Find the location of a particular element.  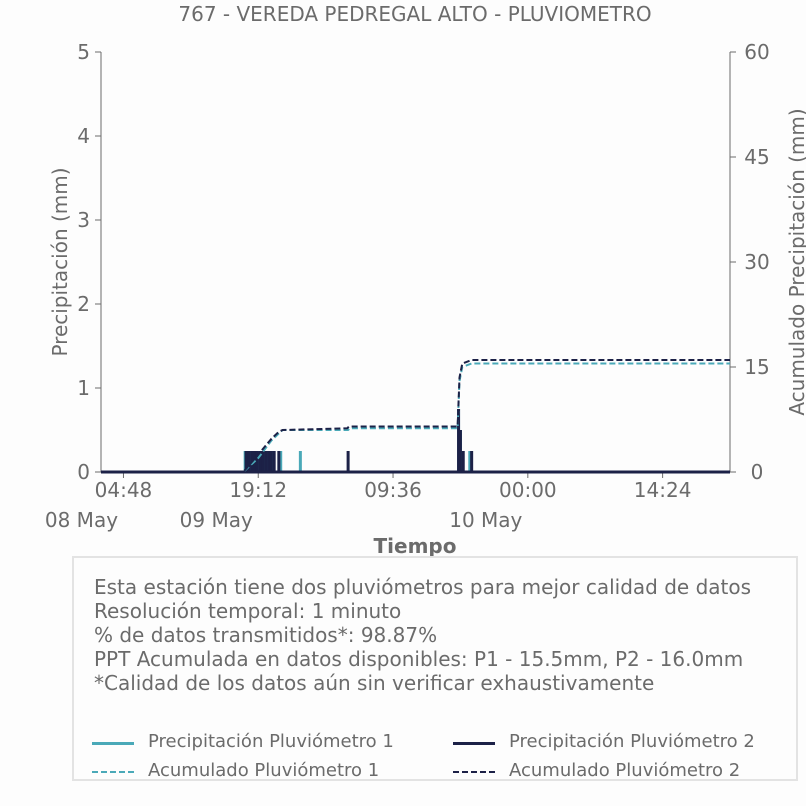

y-left-tick-label: 0 is located at coordinates (83, 472).